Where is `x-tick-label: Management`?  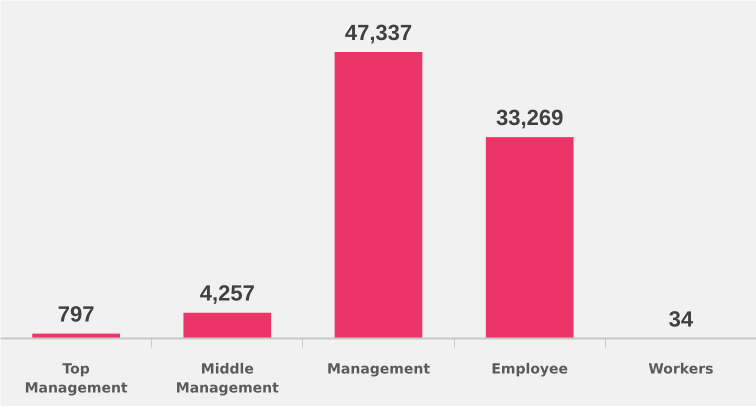
x-tick-label: Management is located at coordinates (378, 370).